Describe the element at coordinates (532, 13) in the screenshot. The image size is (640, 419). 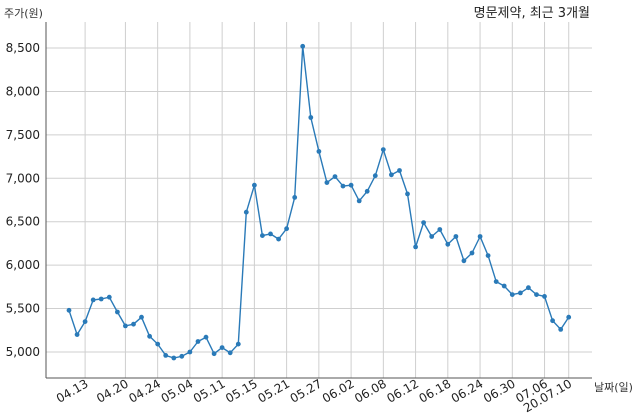
I see `chart-title: 명문제약, 최근 3개월` at that location.